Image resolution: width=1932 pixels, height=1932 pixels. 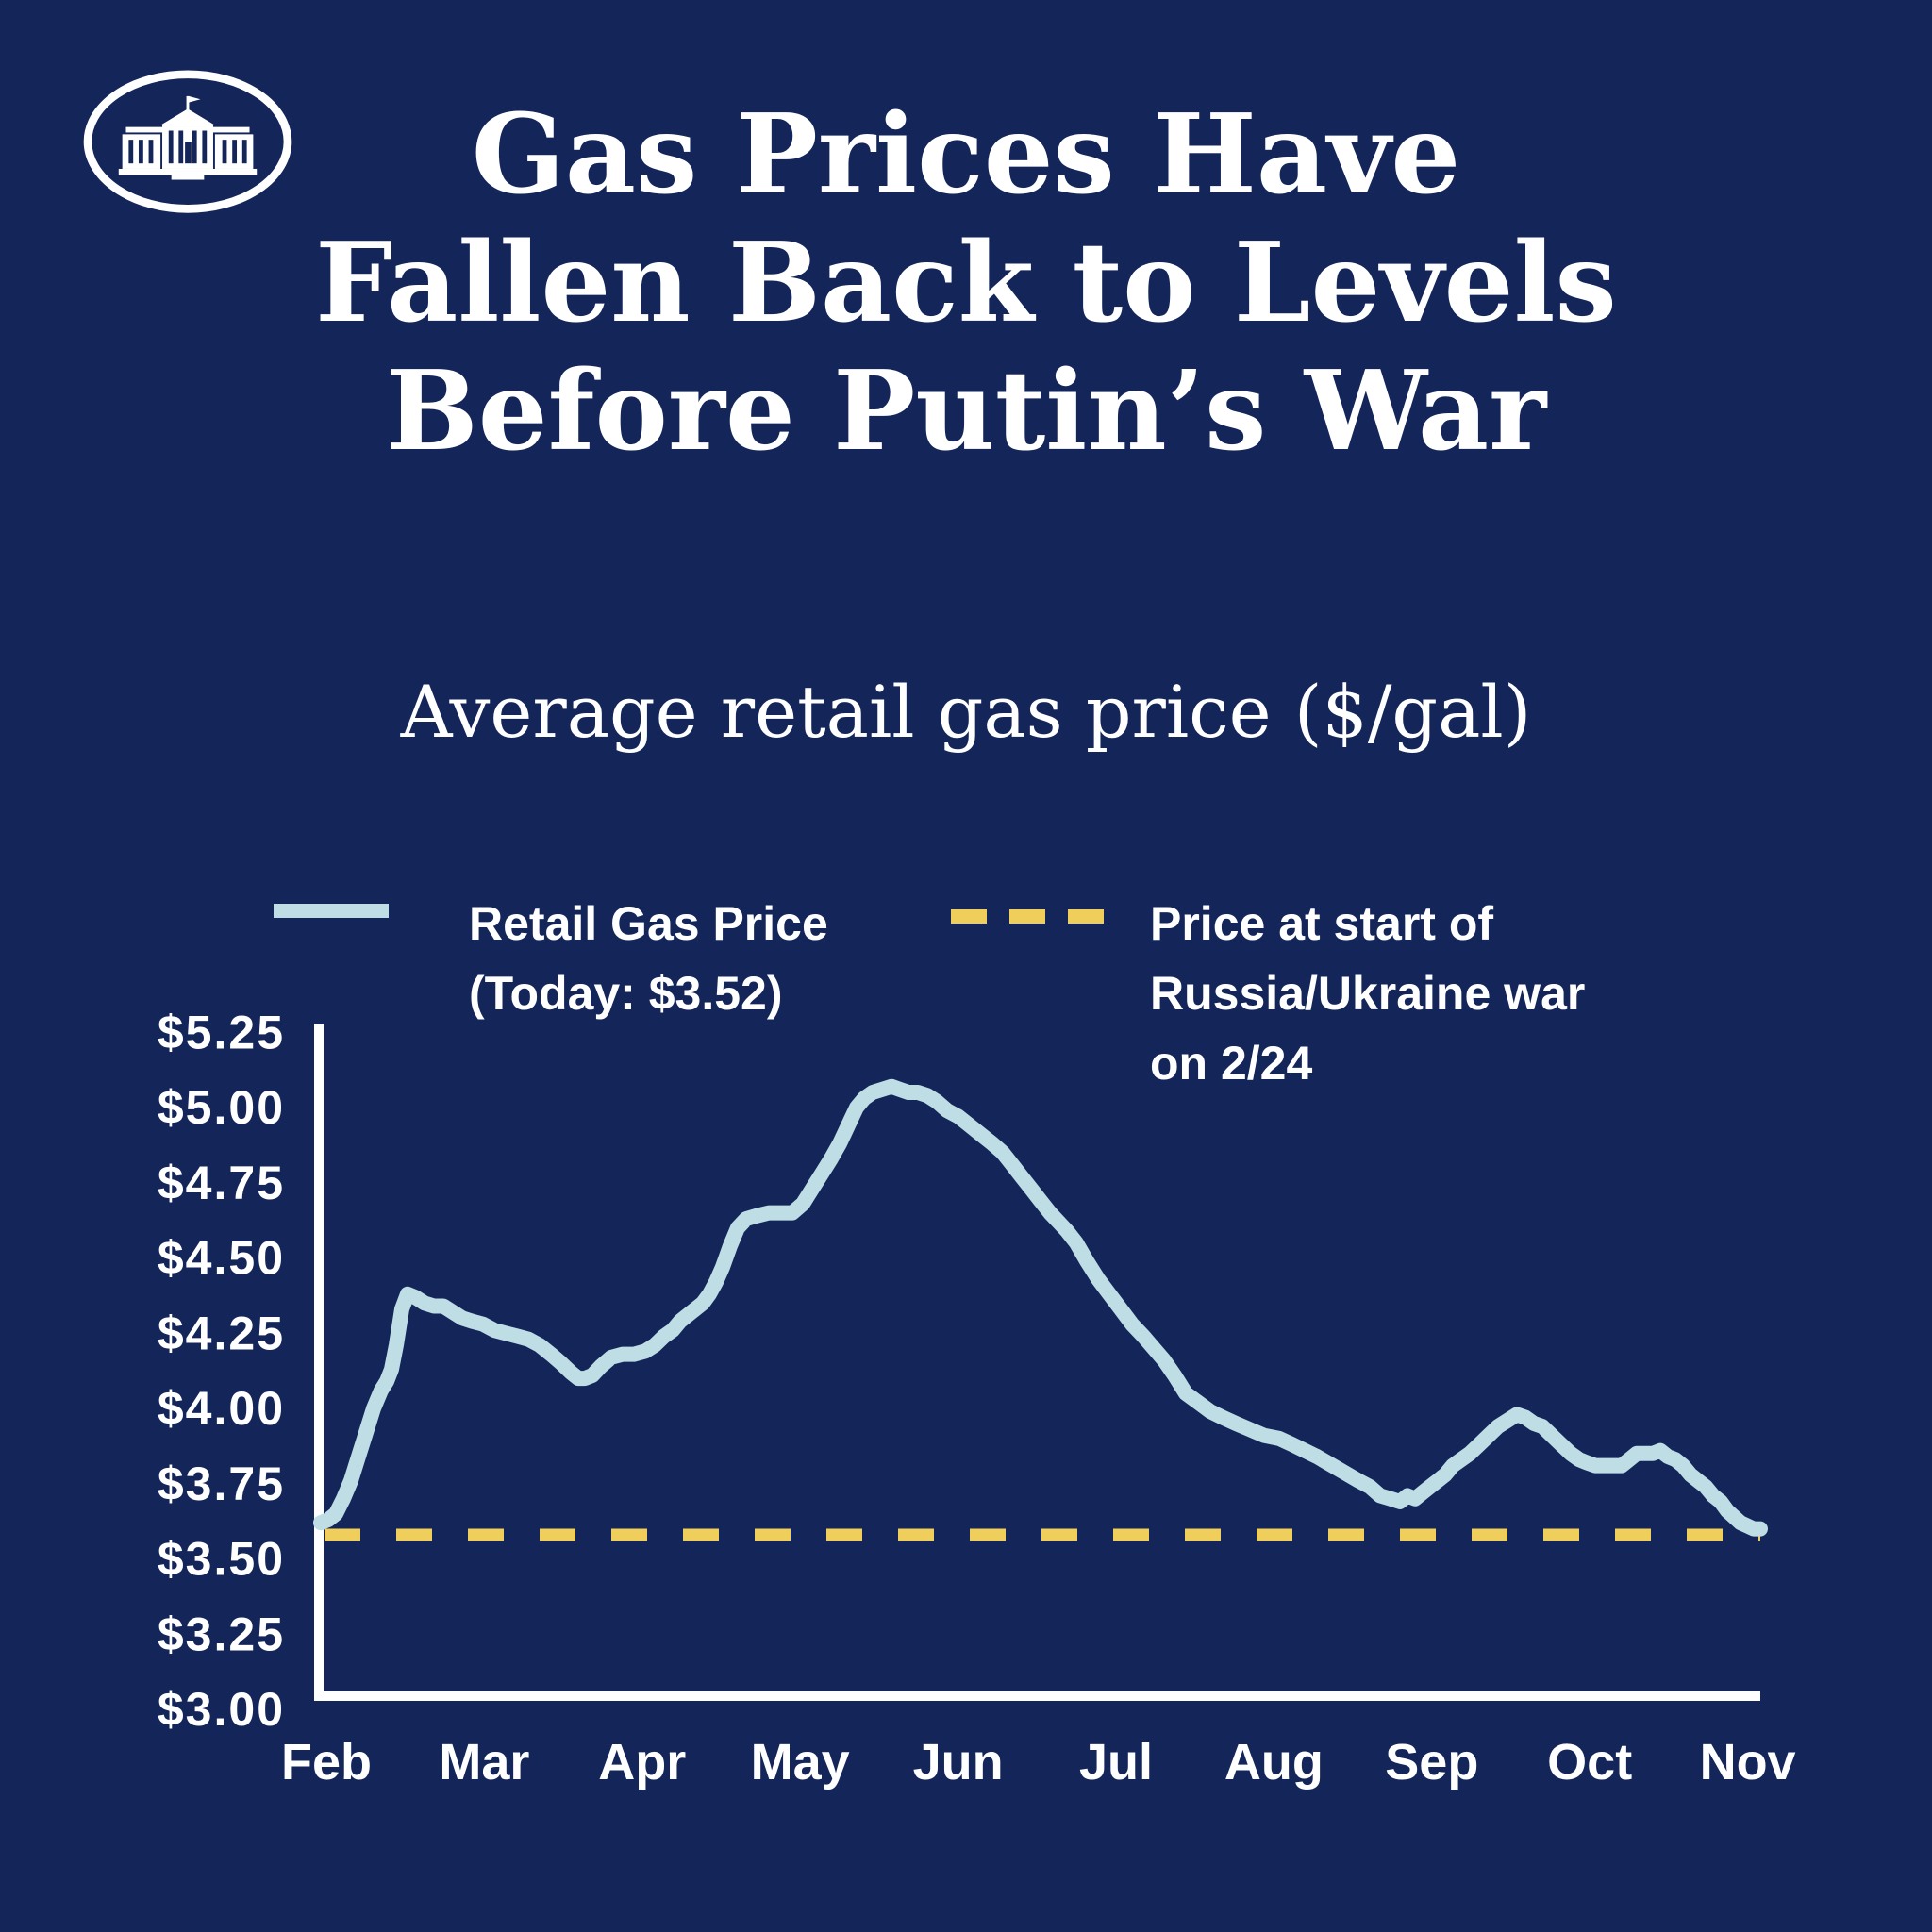 I want to click on white-house-logo, so click(x=187, y=141).